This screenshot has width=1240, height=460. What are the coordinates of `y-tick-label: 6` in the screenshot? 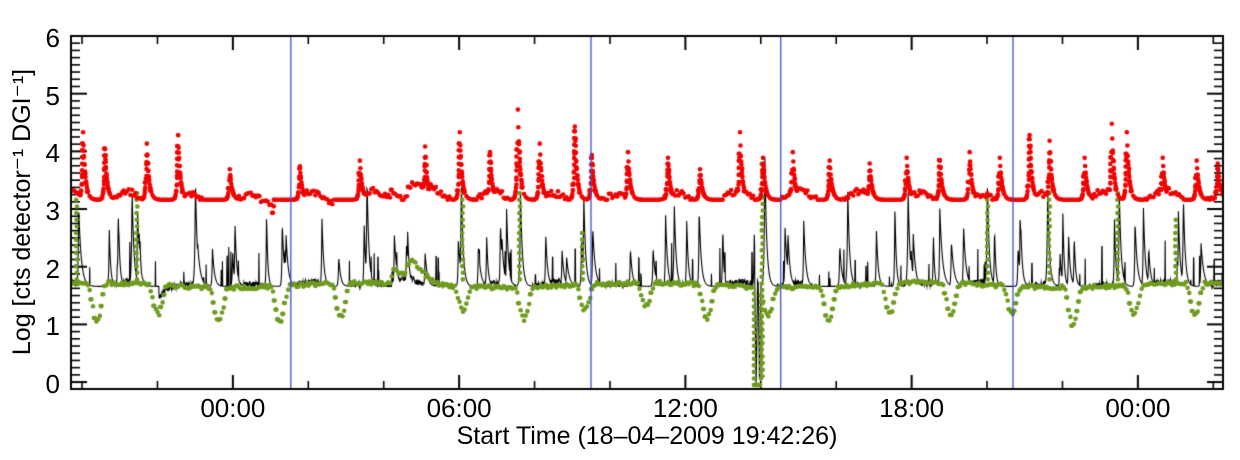 It's located at (52, 38).